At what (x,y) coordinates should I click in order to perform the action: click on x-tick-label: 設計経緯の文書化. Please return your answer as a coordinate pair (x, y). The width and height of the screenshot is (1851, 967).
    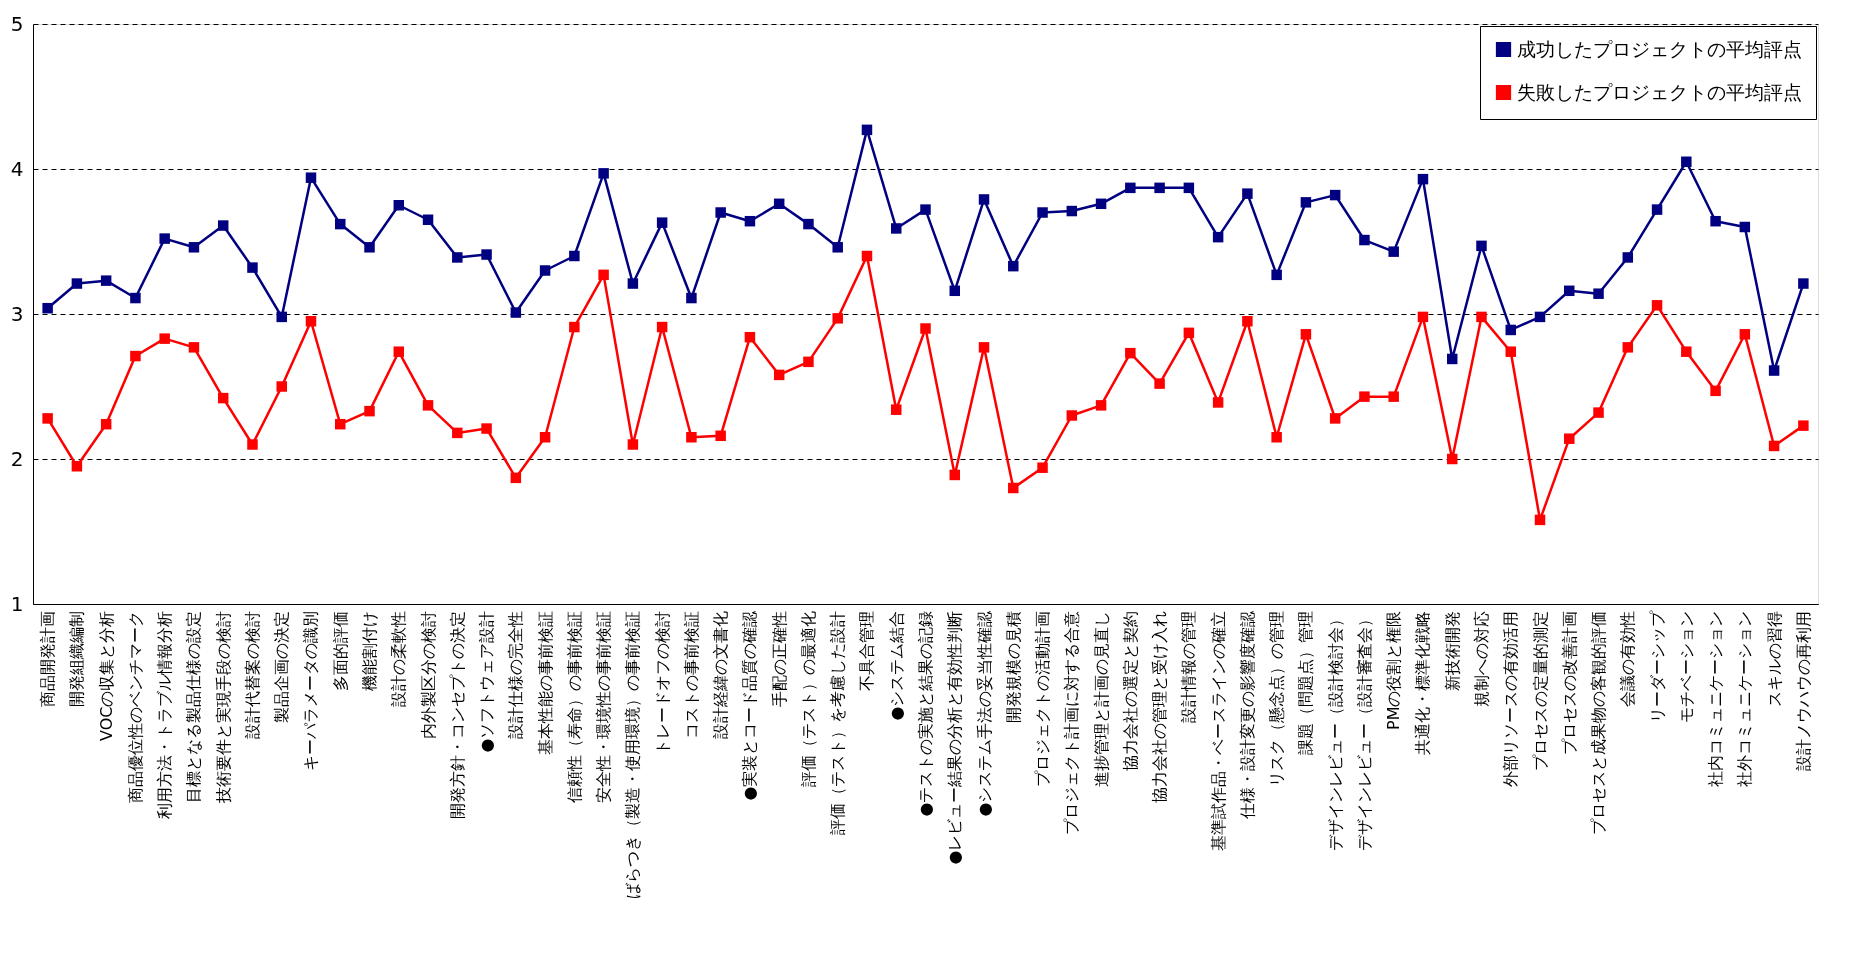
    Looking at the image, I should click on (721, 674).